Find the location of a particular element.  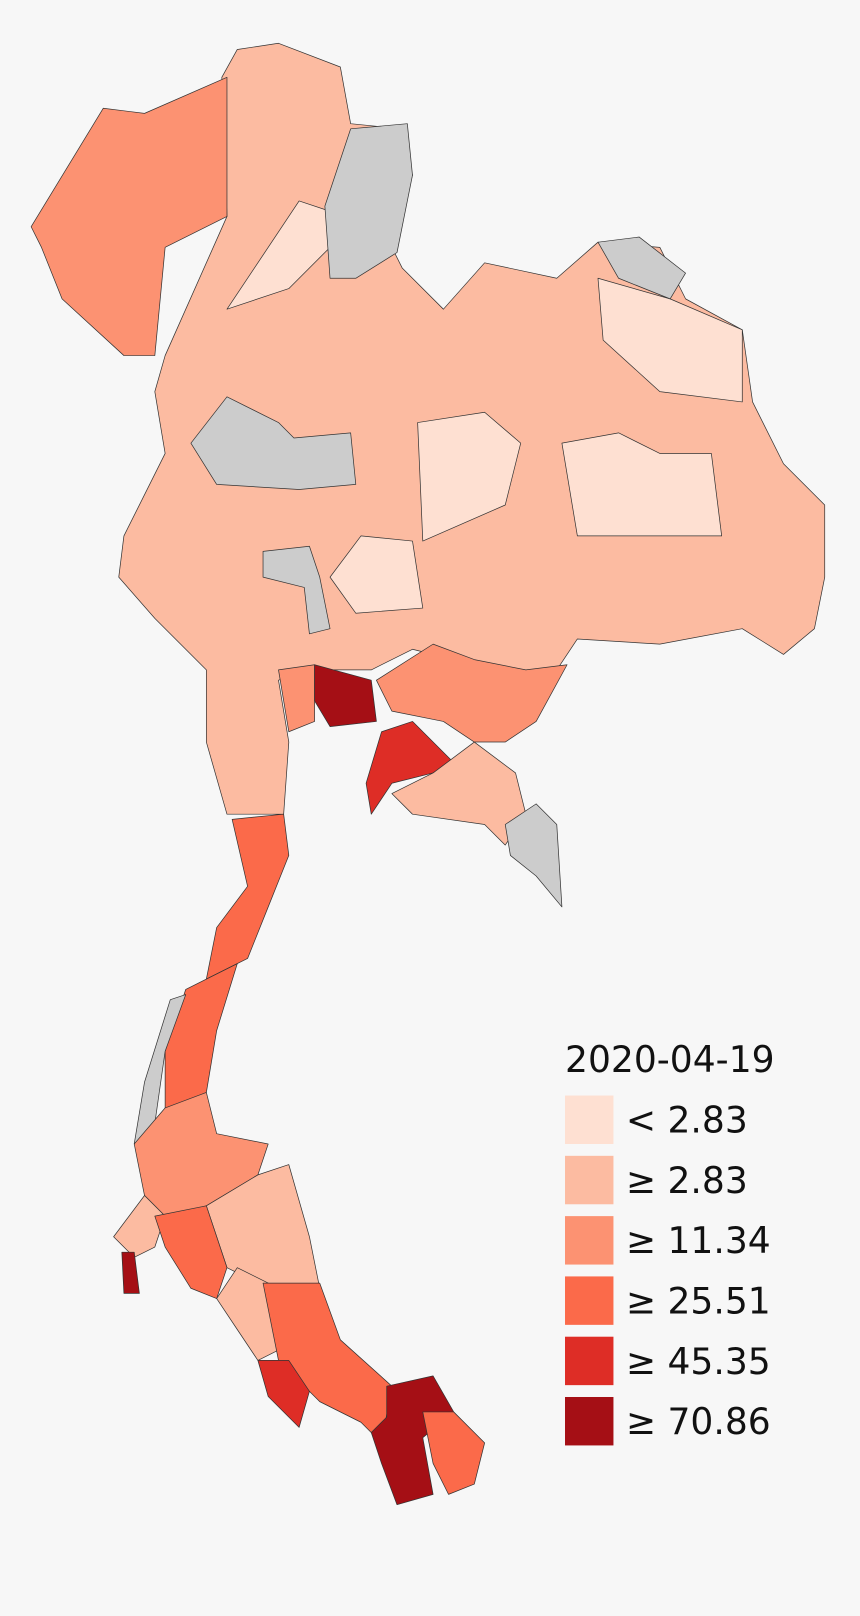

legend-label: ≥ 11.34 is located at coordinates (698, 1241).